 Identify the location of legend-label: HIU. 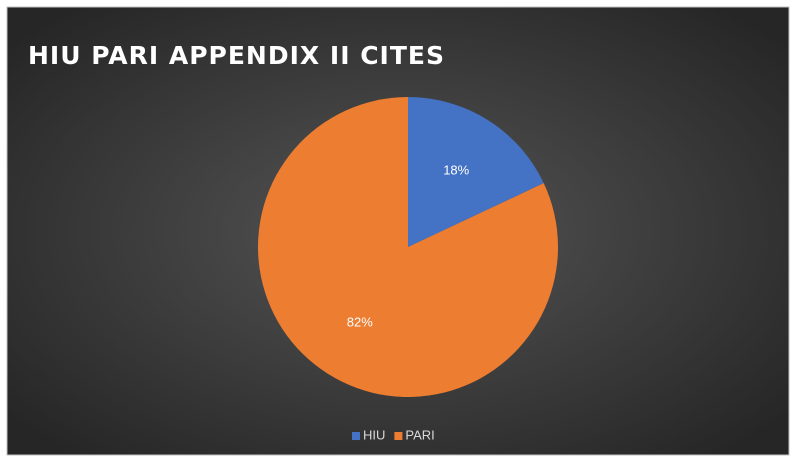
(374, 434).